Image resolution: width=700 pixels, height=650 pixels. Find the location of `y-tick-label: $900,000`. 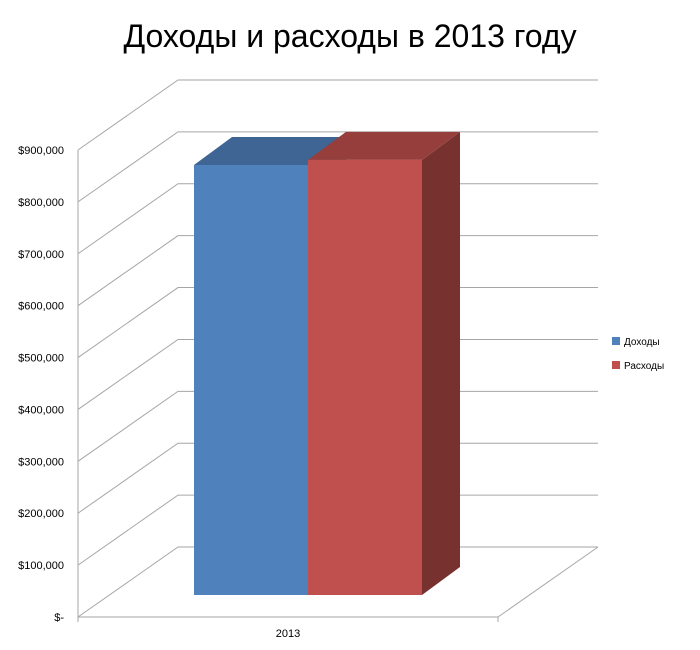

y-tick-label: $900,000 is located at coordinates (41, 151).